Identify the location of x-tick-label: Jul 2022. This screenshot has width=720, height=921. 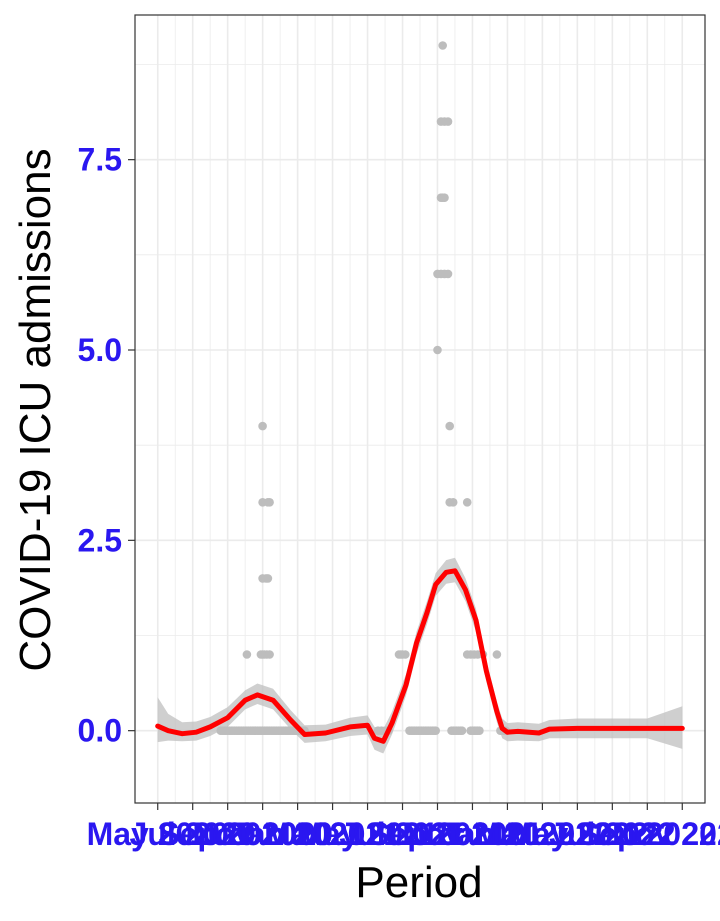
(612, 834).